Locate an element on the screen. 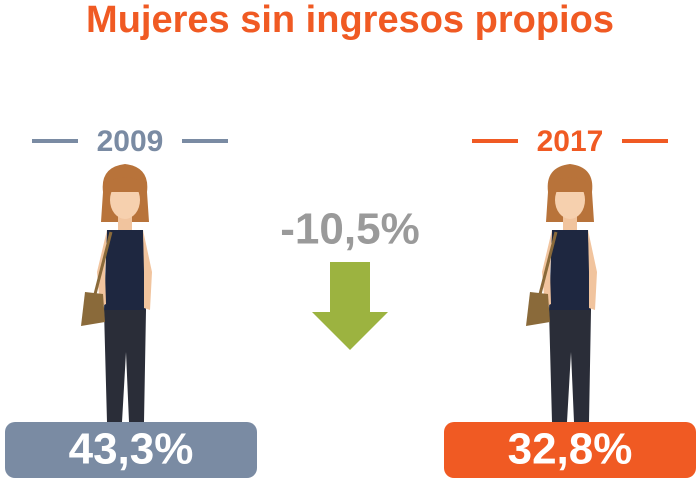 This screenshot has height=484, width=700. change-label: -10,5% is located at coordinates (349, 229).